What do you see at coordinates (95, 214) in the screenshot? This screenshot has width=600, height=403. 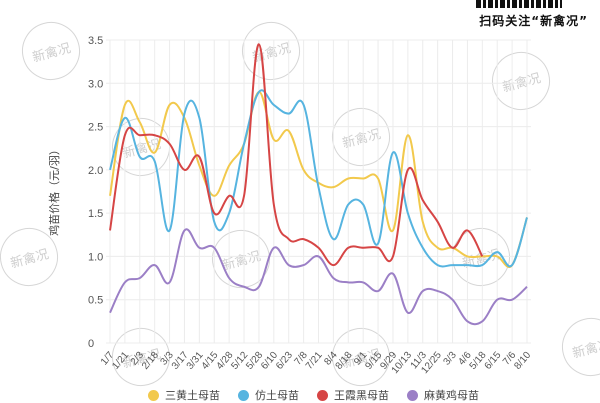 I see `y-tick-label: 1.5` at bounding box center [95, 214].